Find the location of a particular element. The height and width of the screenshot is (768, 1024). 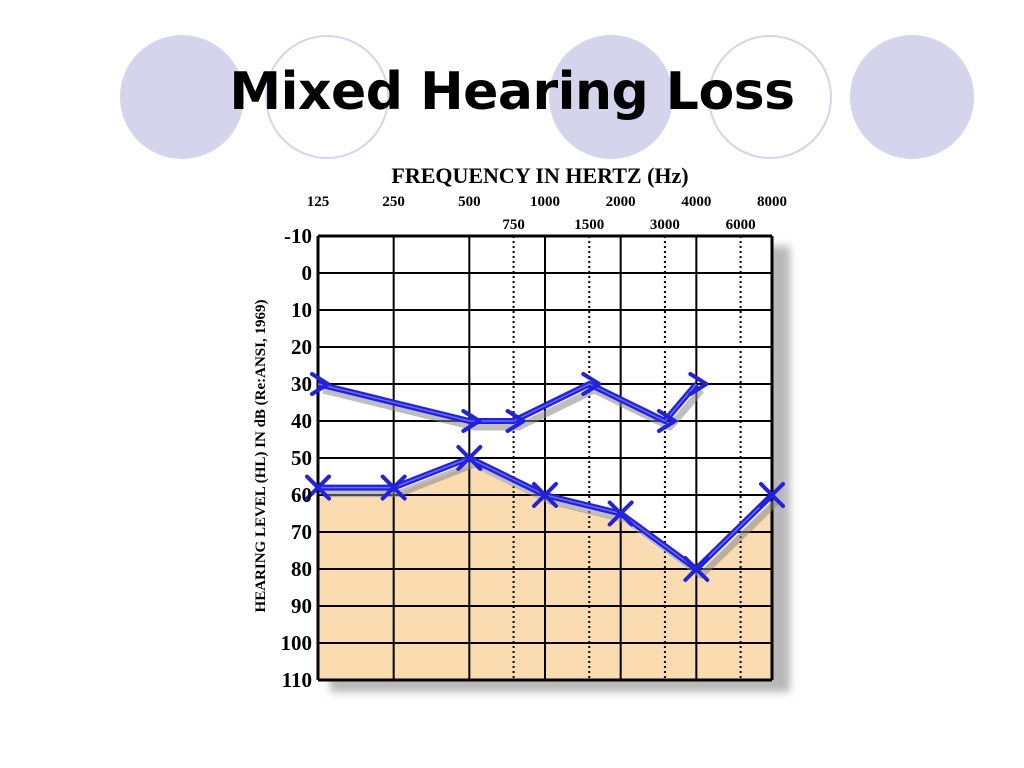

x-tick-label: 500 is located at coordinates (469, 202).